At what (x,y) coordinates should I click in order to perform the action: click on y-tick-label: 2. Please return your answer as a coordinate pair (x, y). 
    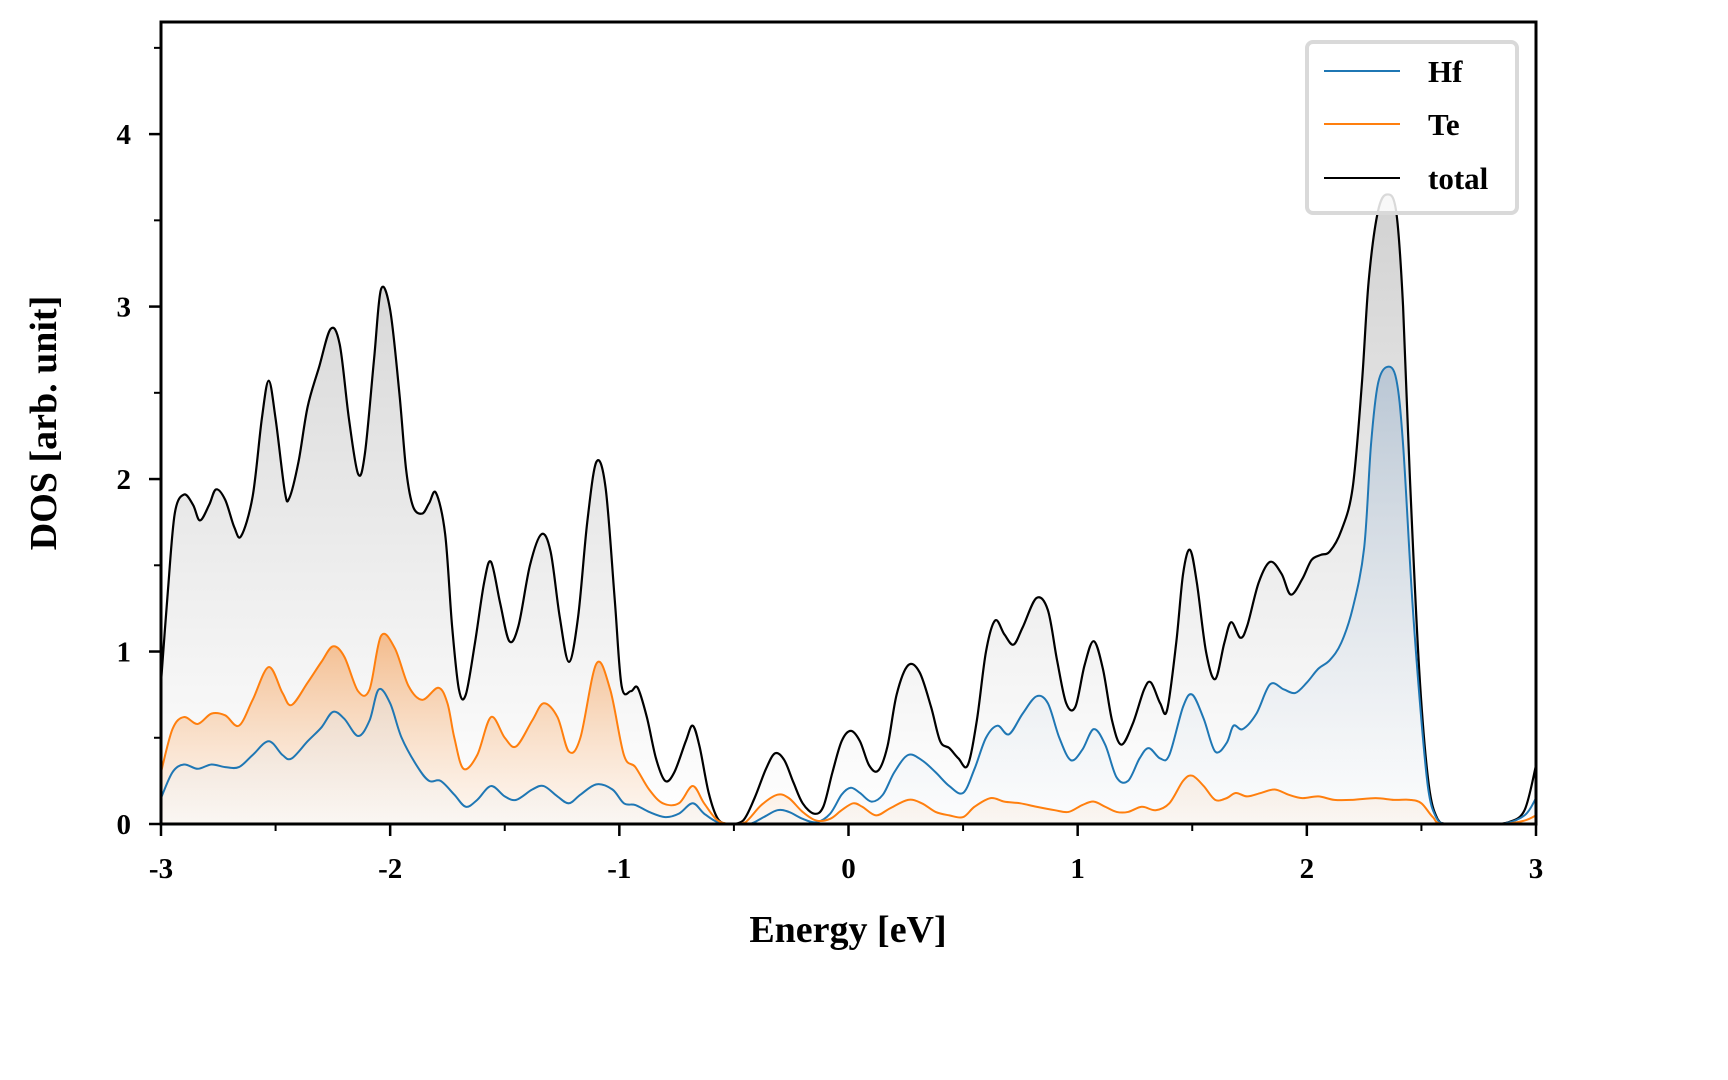
    Looking at the image, I should click on (124, 480).